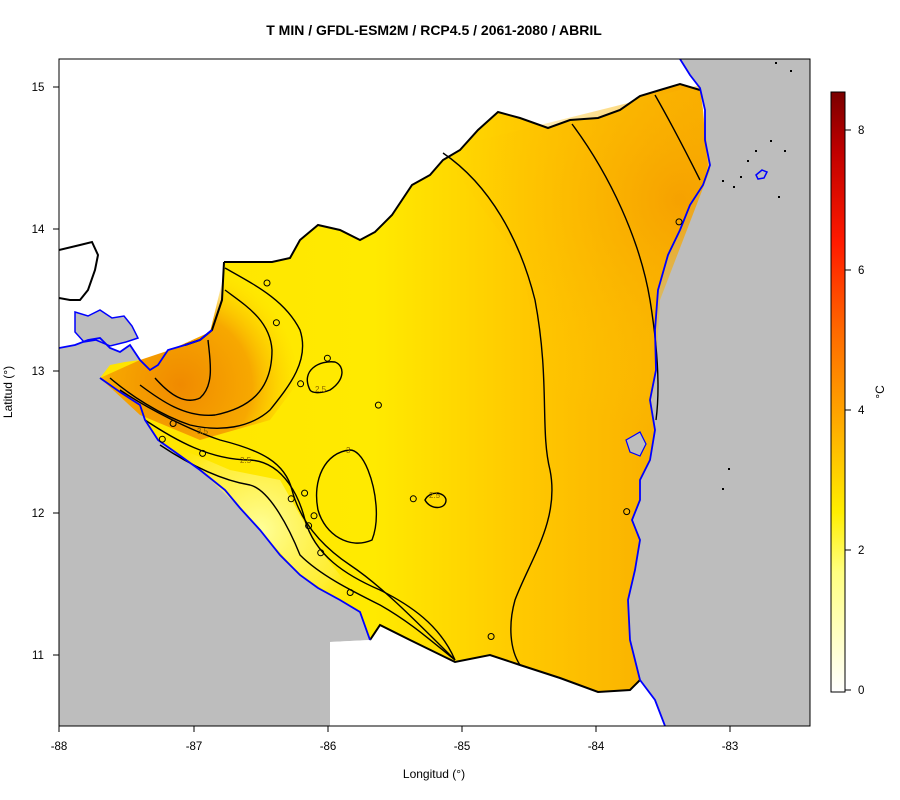  Describe the element at coordinates (462, 747) in the screenshot. I see `x-tick-label: -85` at that location.